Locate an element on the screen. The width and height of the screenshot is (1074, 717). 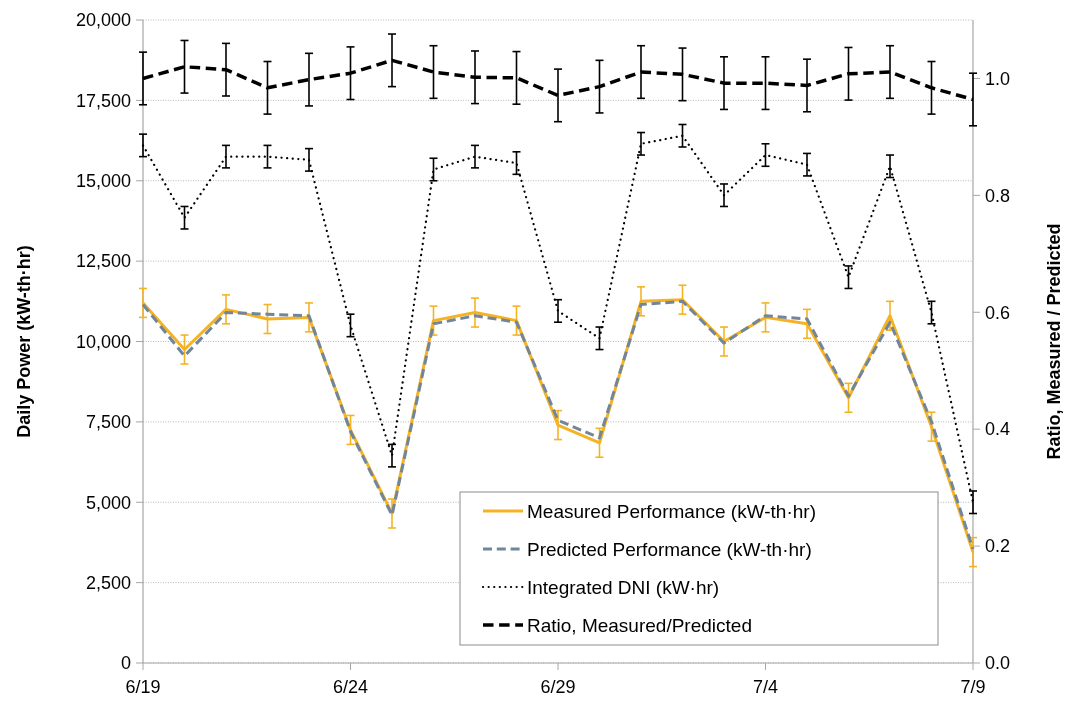
y2-tick-label: 0.8 is located at coordinates (998, 195).